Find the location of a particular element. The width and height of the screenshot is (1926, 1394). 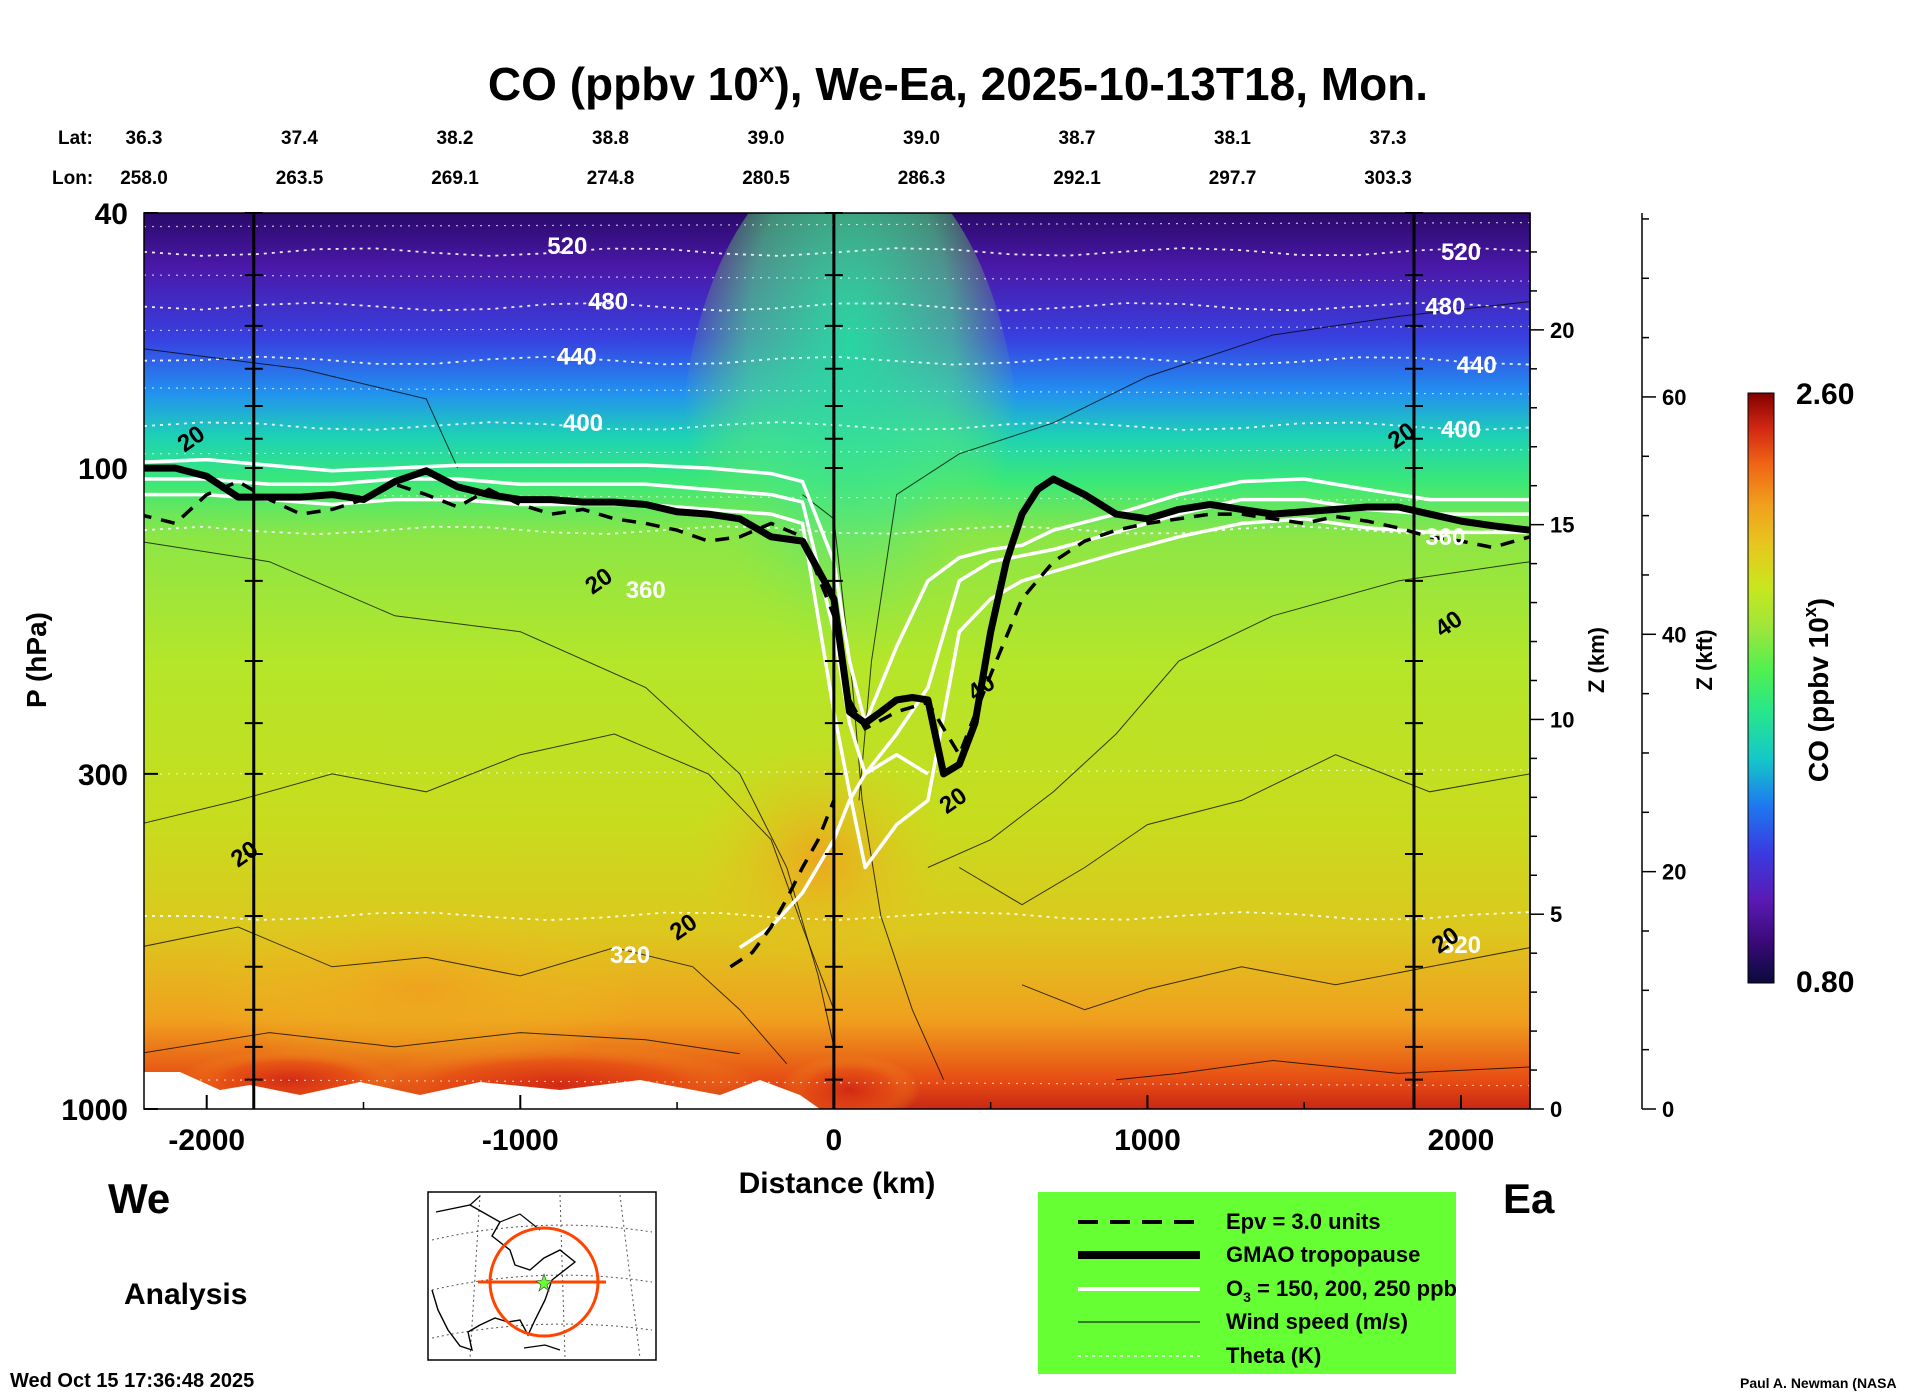

x-axis-label: Distance (km) is located at coordinates (837, 1183).